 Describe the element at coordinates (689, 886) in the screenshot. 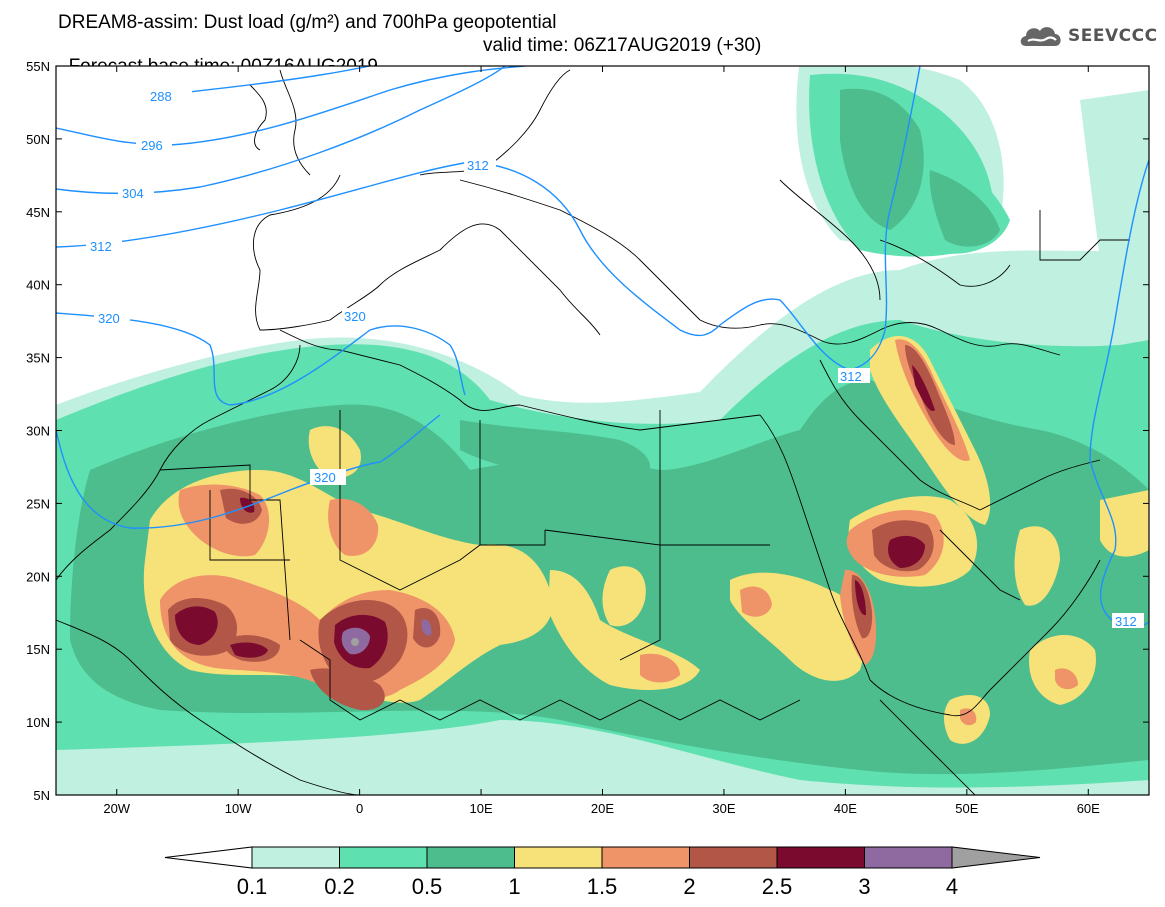

I see `colorbar-label: 2` at that location.